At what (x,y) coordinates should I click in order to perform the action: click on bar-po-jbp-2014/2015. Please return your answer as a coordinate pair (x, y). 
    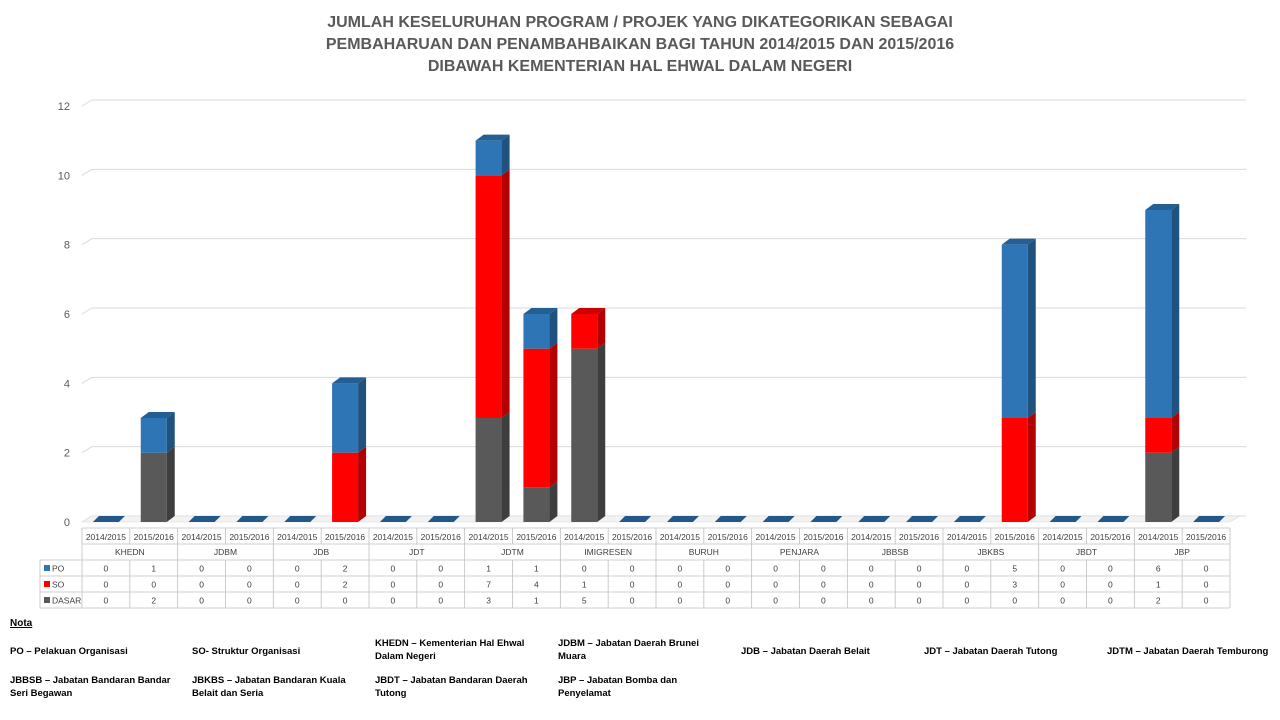
    Looking at the image, I should click on (1158, 314).